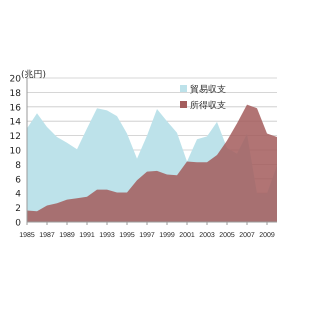  Describe the element at coordinates (18, 195) in the screenshot. I see `y-tick-label: 4` at that location.